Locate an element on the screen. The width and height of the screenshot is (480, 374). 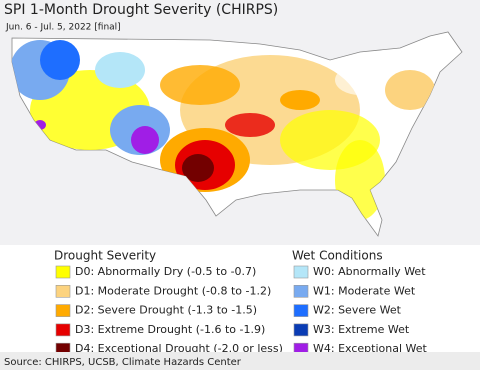
footer-background is located at coordinates (240, 361).